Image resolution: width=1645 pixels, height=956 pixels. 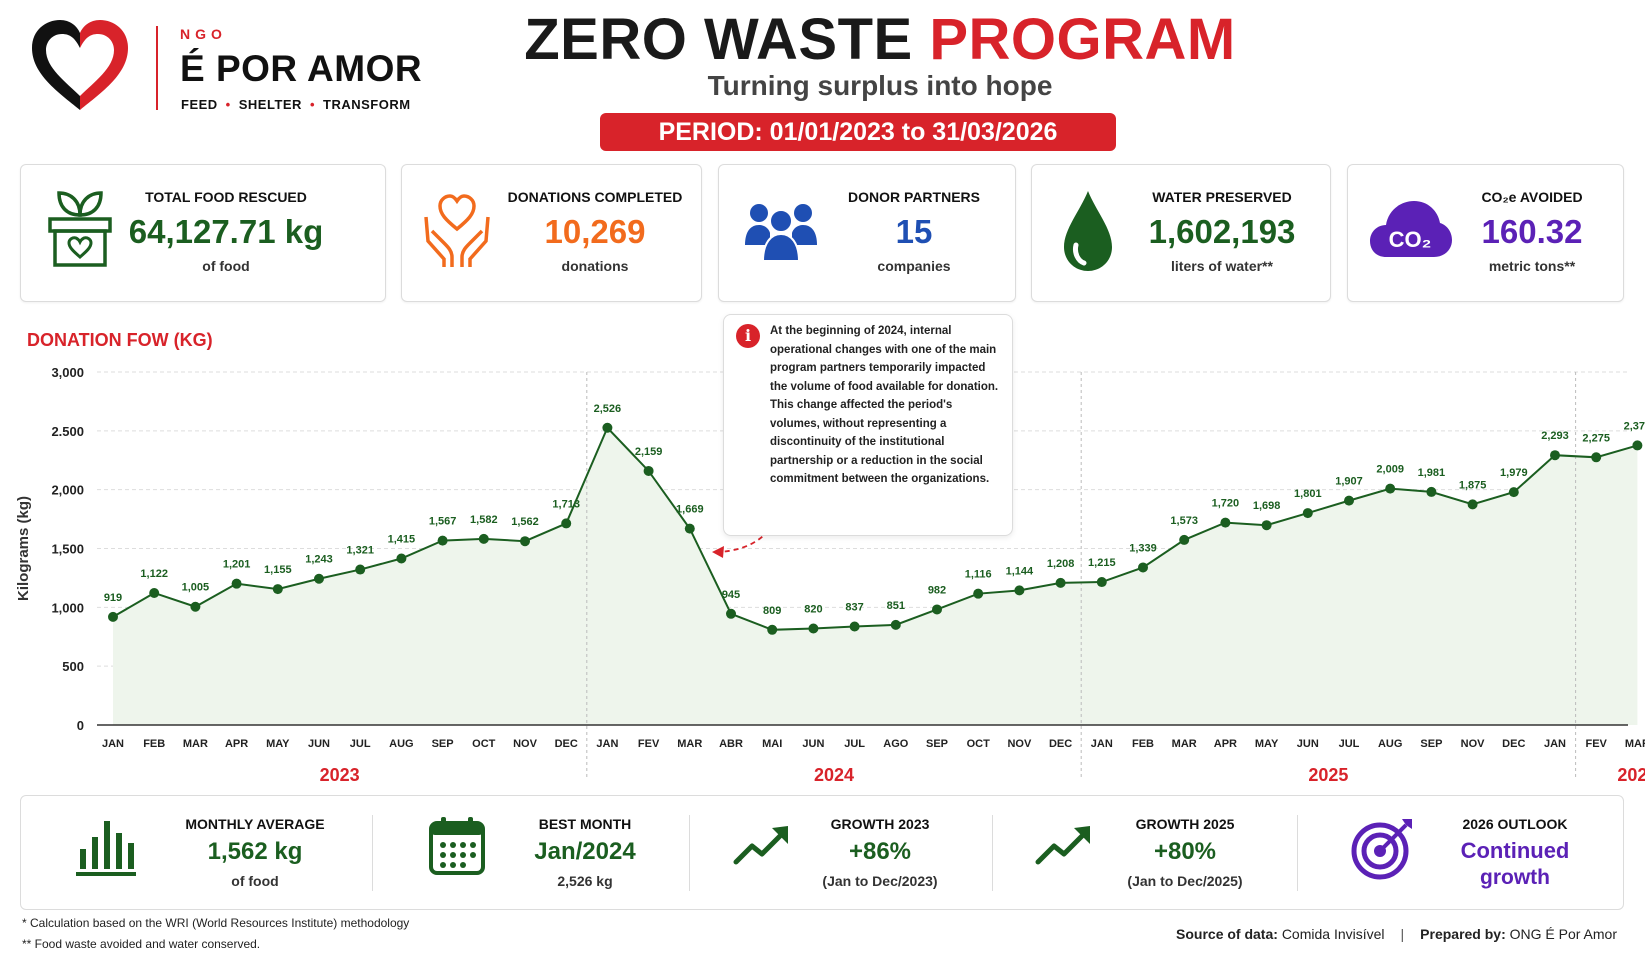 I want to click on prepared-value: ONG É Por Amor, so click(x=1563, y=934).